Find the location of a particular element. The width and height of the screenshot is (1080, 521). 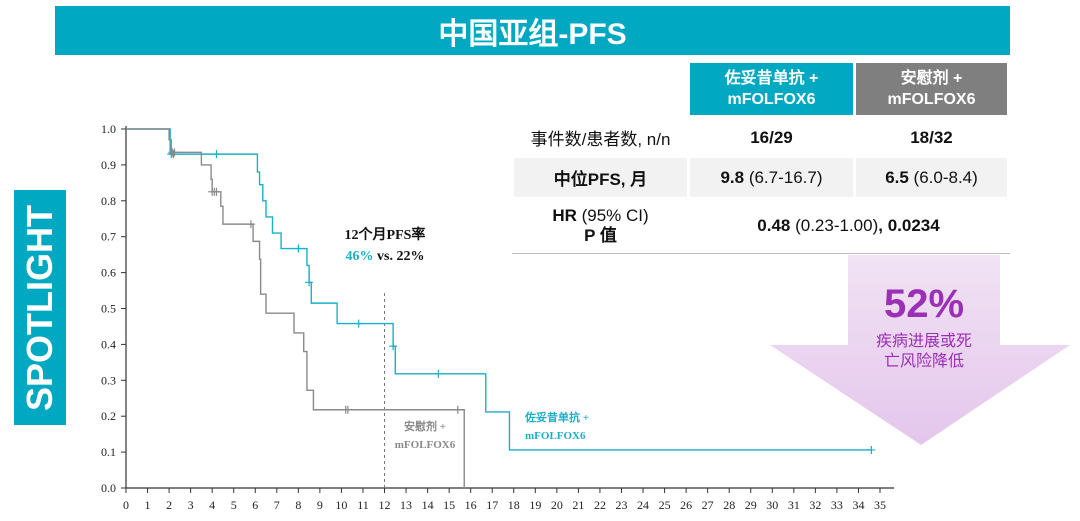

x-tick-label: 35 is located at coordinates (880, 505).